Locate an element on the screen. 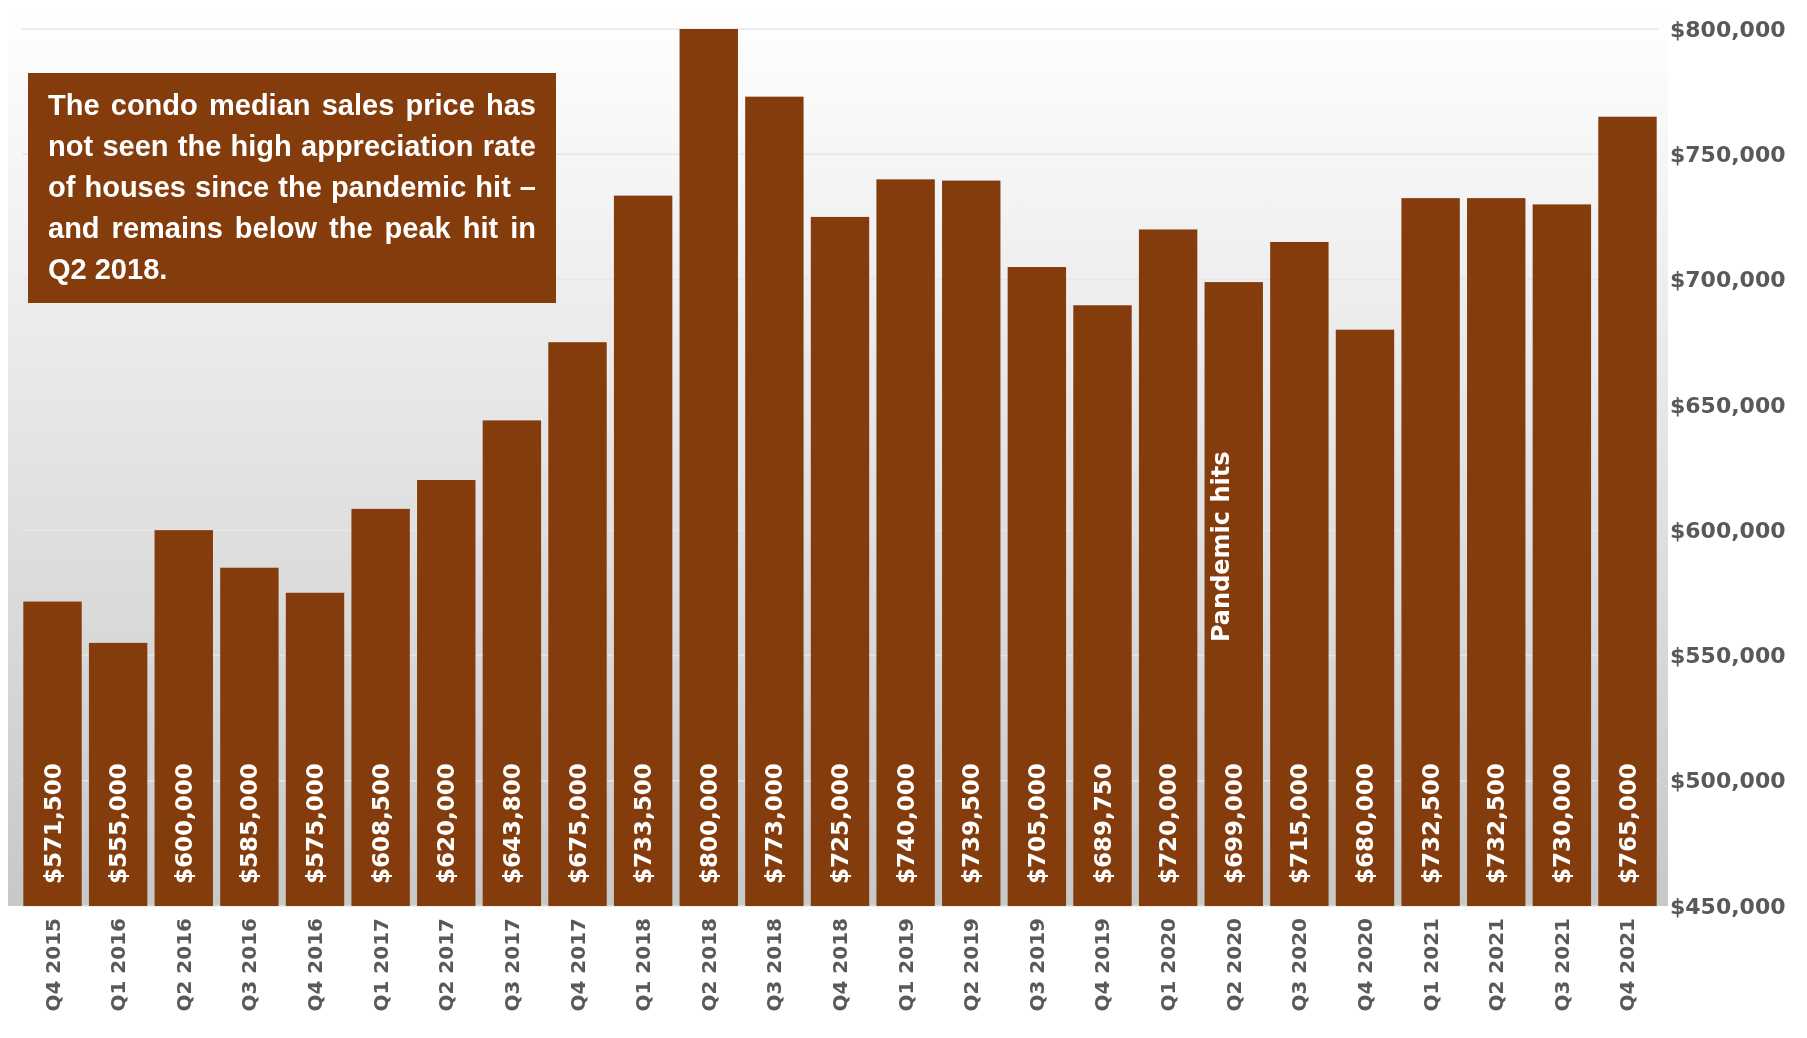 The image size is (1807, 1038). data-label: $705,000 is located at coordinates (1036, 823).